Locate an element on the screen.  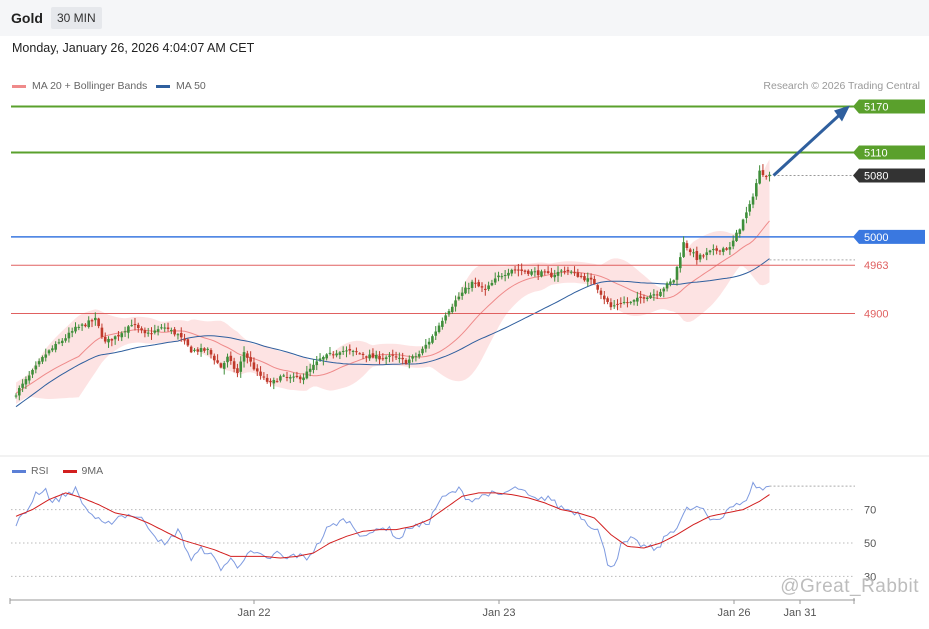
legend-label: RSI is located at coordinates (40, 471).